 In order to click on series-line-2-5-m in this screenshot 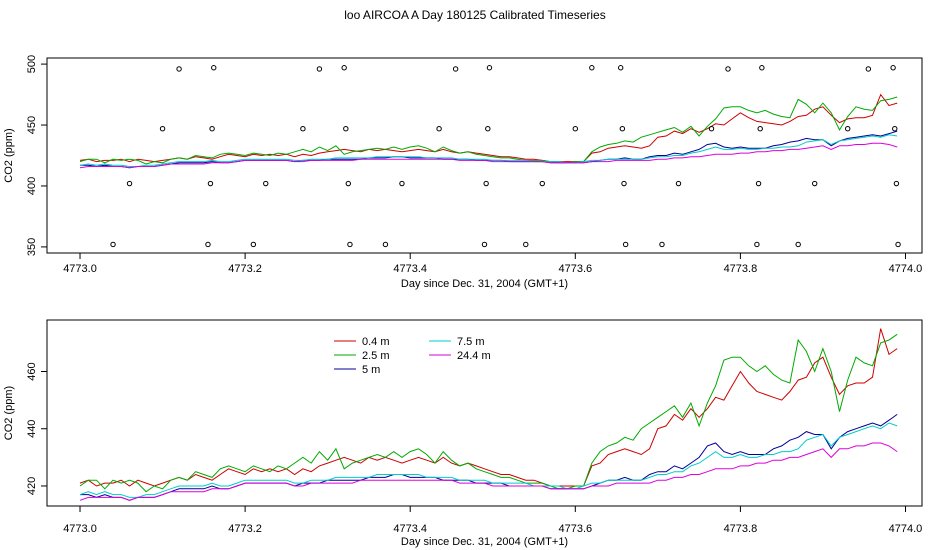, I will do `click(488, 130)`.